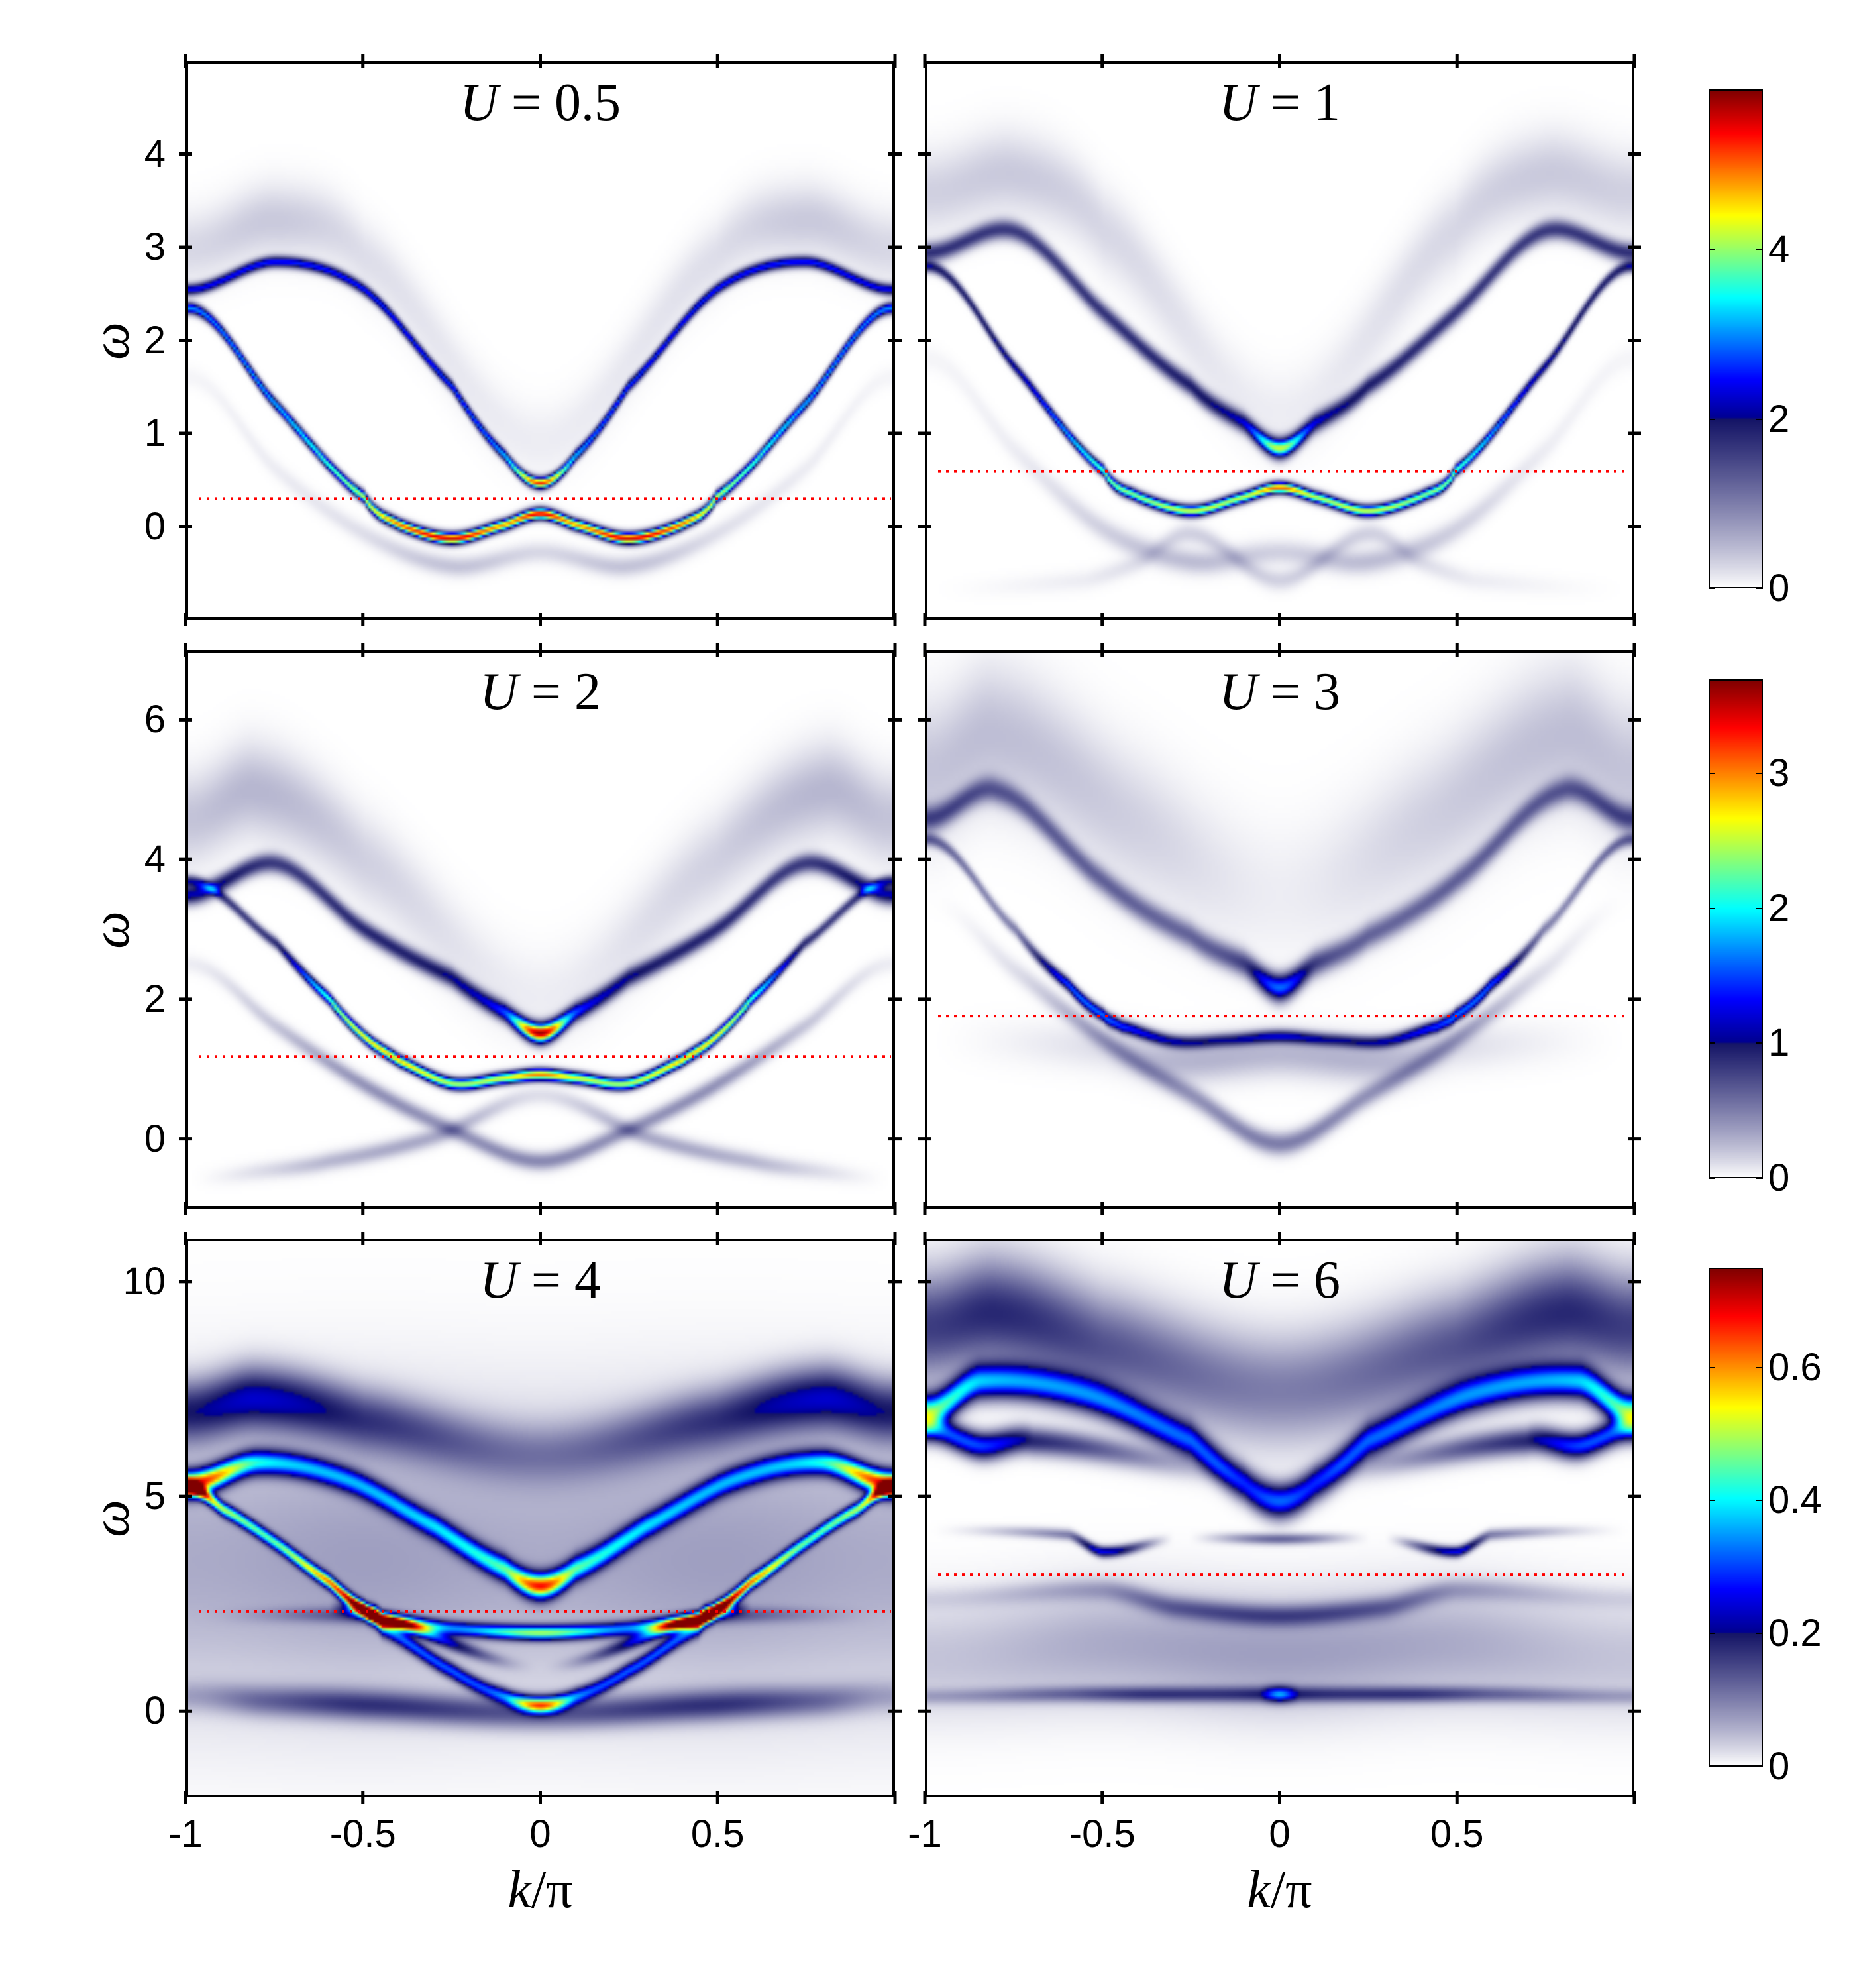  What do you see at coordinates (1779, 250) in the screenshot?
I see `colorbar-tick-label: 4` at bounding box center [1779, 250].